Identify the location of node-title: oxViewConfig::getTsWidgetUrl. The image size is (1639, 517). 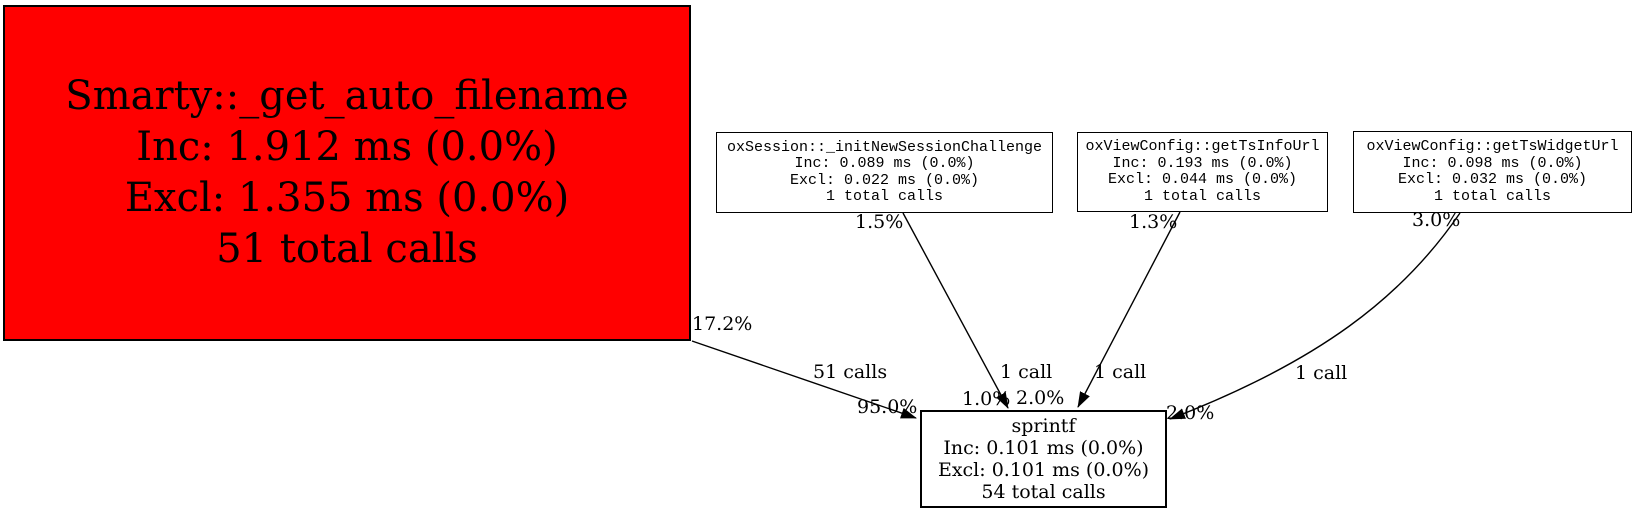
(1492, 146).